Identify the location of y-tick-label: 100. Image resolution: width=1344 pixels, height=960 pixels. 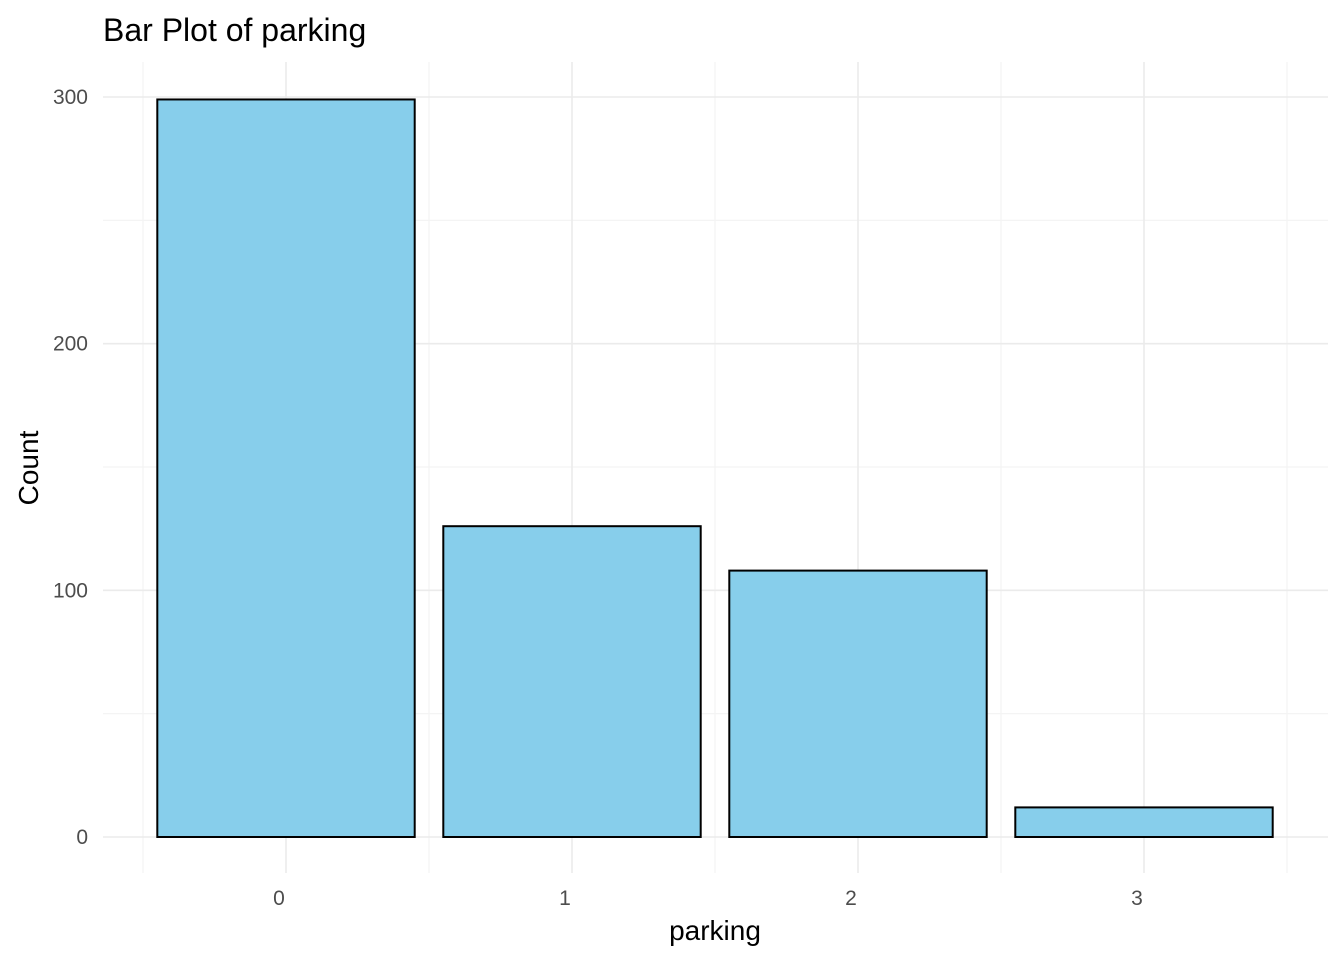
(70, 590).